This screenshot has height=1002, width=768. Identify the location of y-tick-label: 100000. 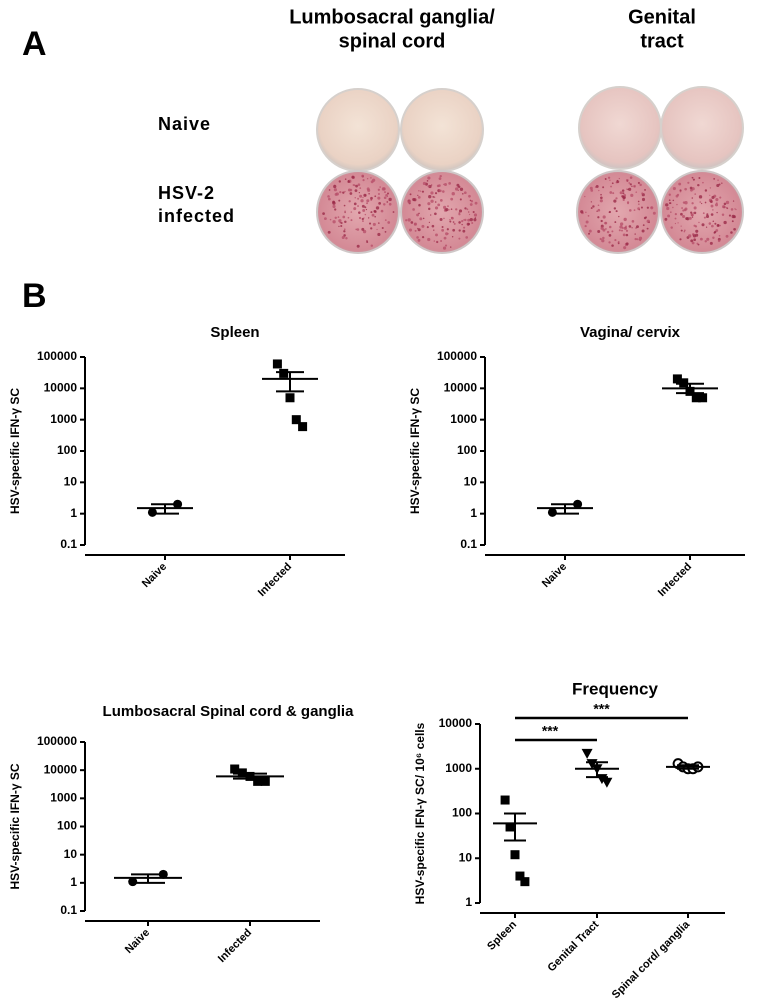
(57, 356).